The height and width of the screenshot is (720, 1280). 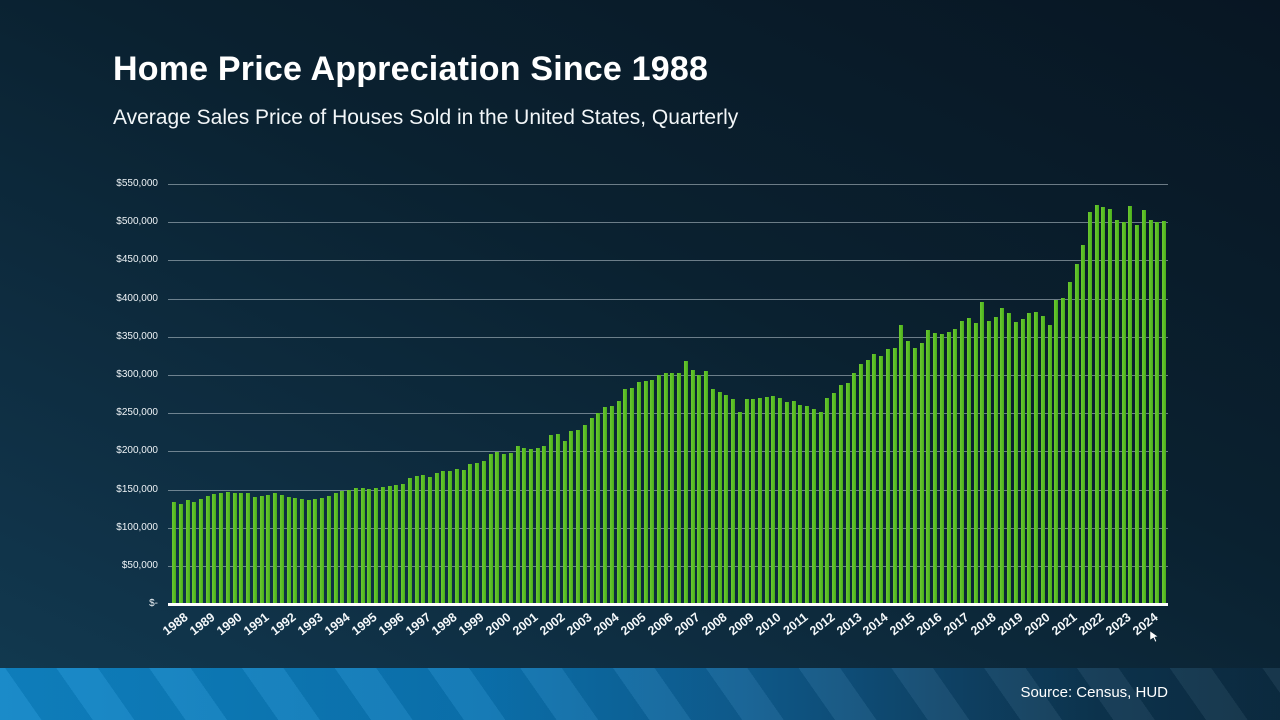 I want to click on x-axis-label: 1991, so click(x=256, y=624).